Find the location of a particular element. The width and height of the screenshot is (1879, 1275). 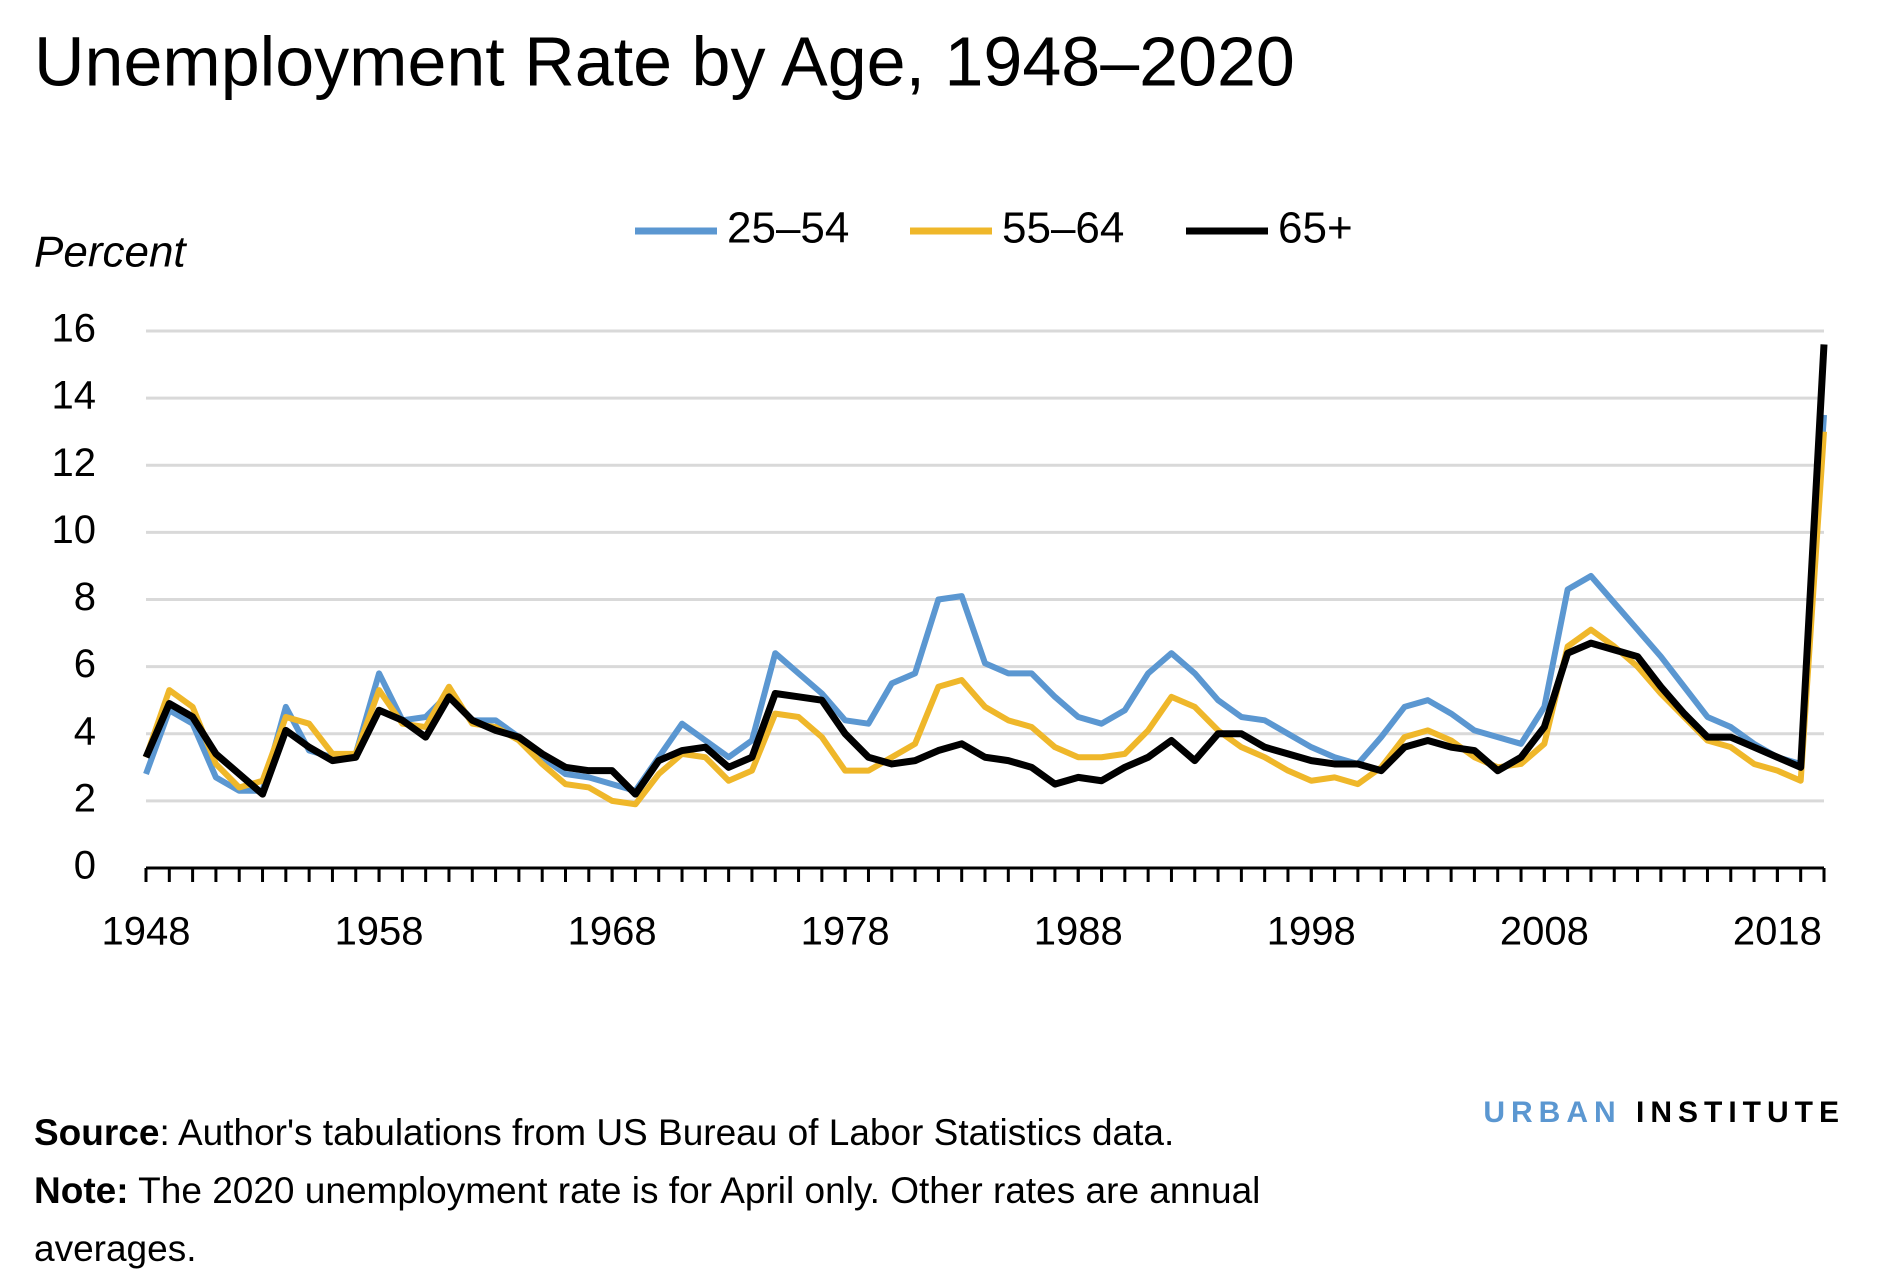

x-tick-label: 1988 is located at coordinates (1078, 932).